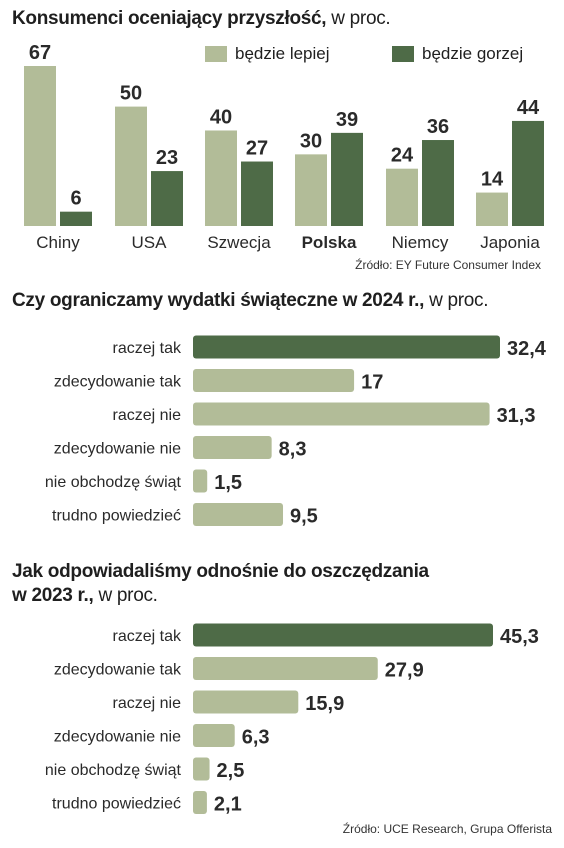 The image size is (564, 848). I want to click on chart3-value-raczej-nie: 15,9, so click(324, 704).